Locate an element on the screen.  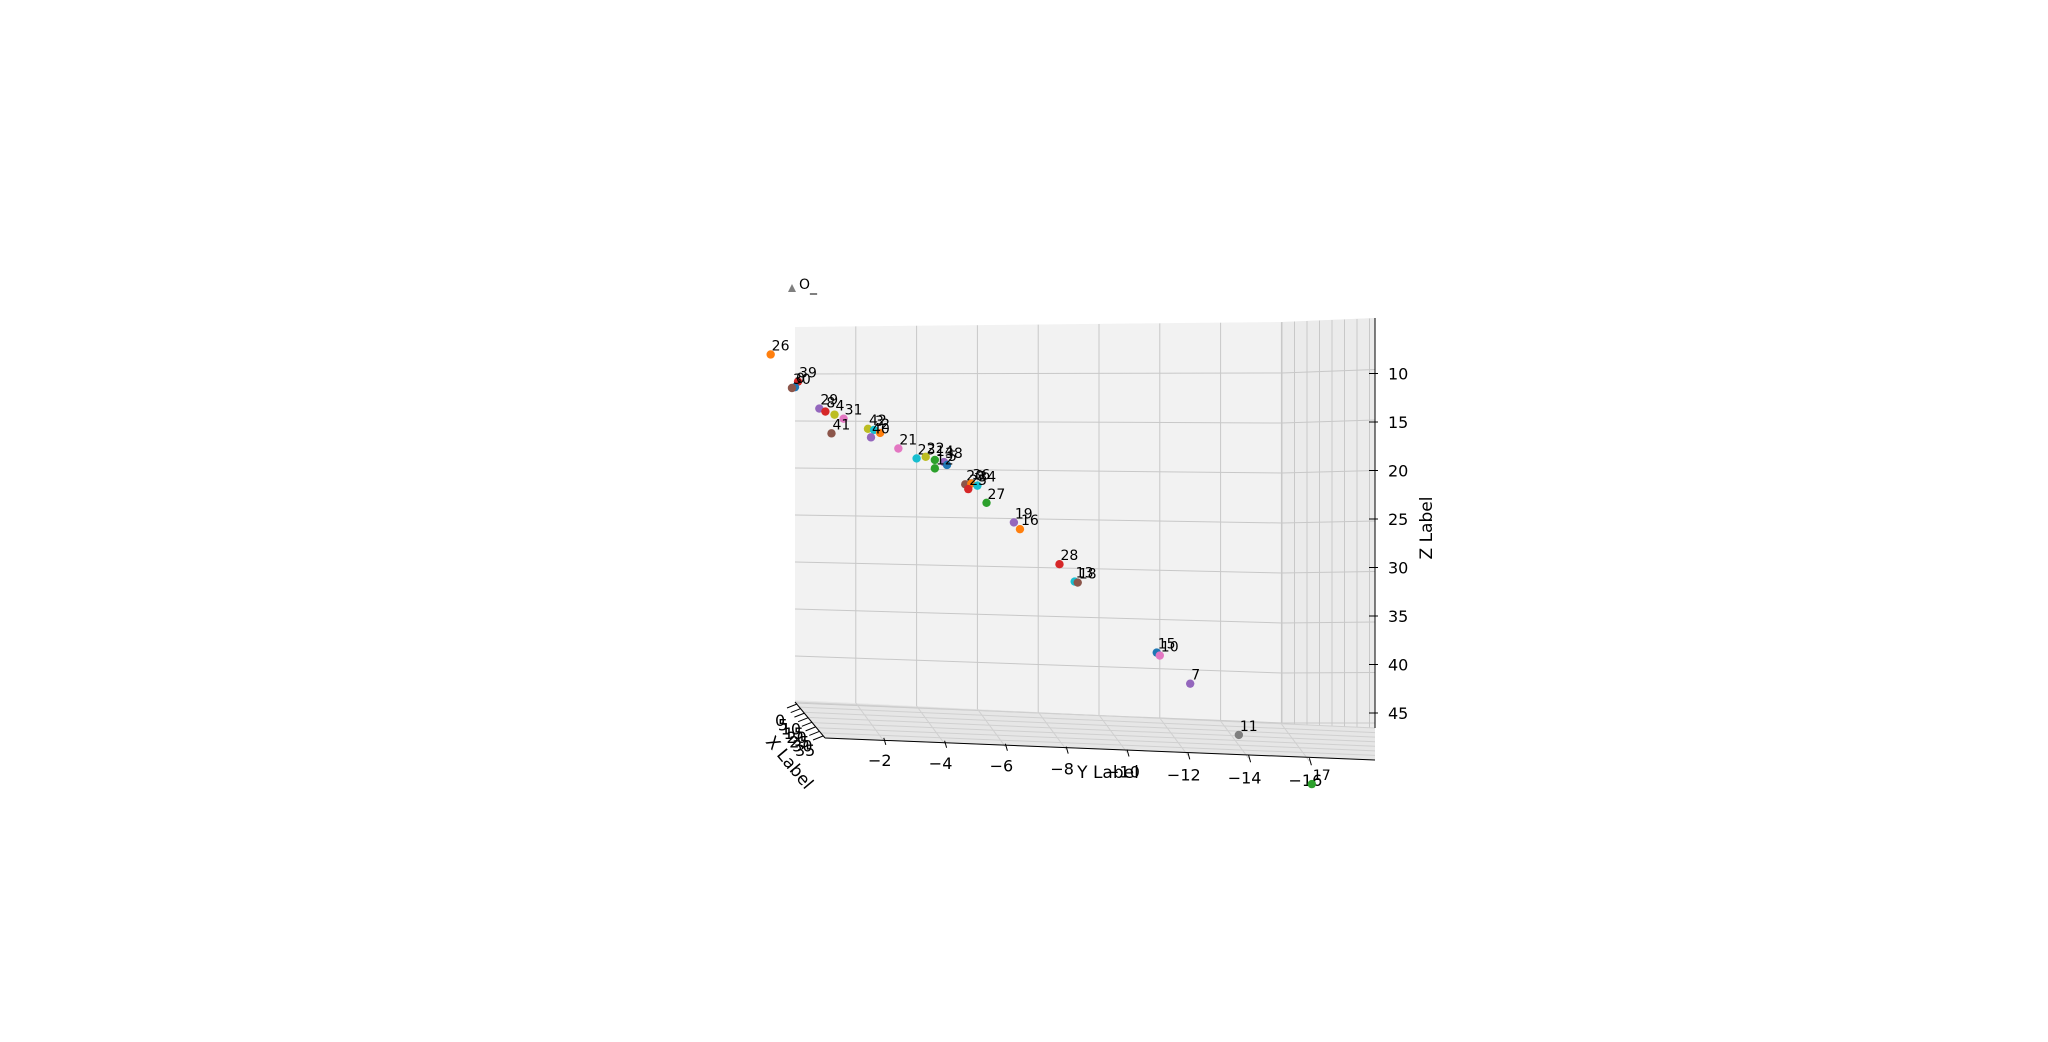
origin-label: O is located at coordinates (804, 285).